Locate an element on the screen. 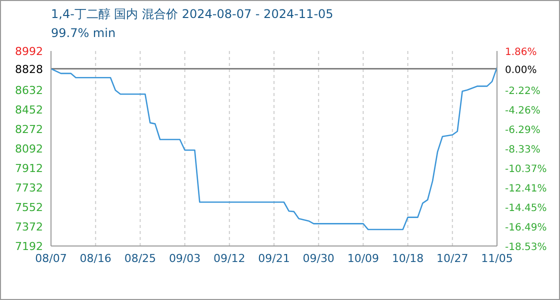 The image size is (560, 300). y2-tick-label: -10.37% is located at coordinates (526, 169).